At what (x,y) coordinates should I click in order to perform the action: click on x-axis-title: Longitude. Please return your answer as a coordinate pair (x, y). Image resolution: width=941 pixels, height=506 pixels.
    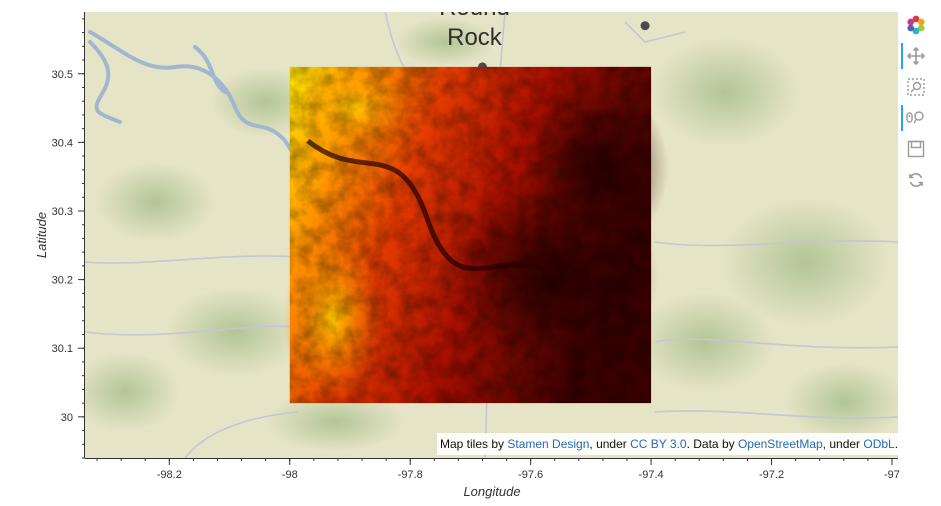
    Looking at the image, I should click on (491, 491).